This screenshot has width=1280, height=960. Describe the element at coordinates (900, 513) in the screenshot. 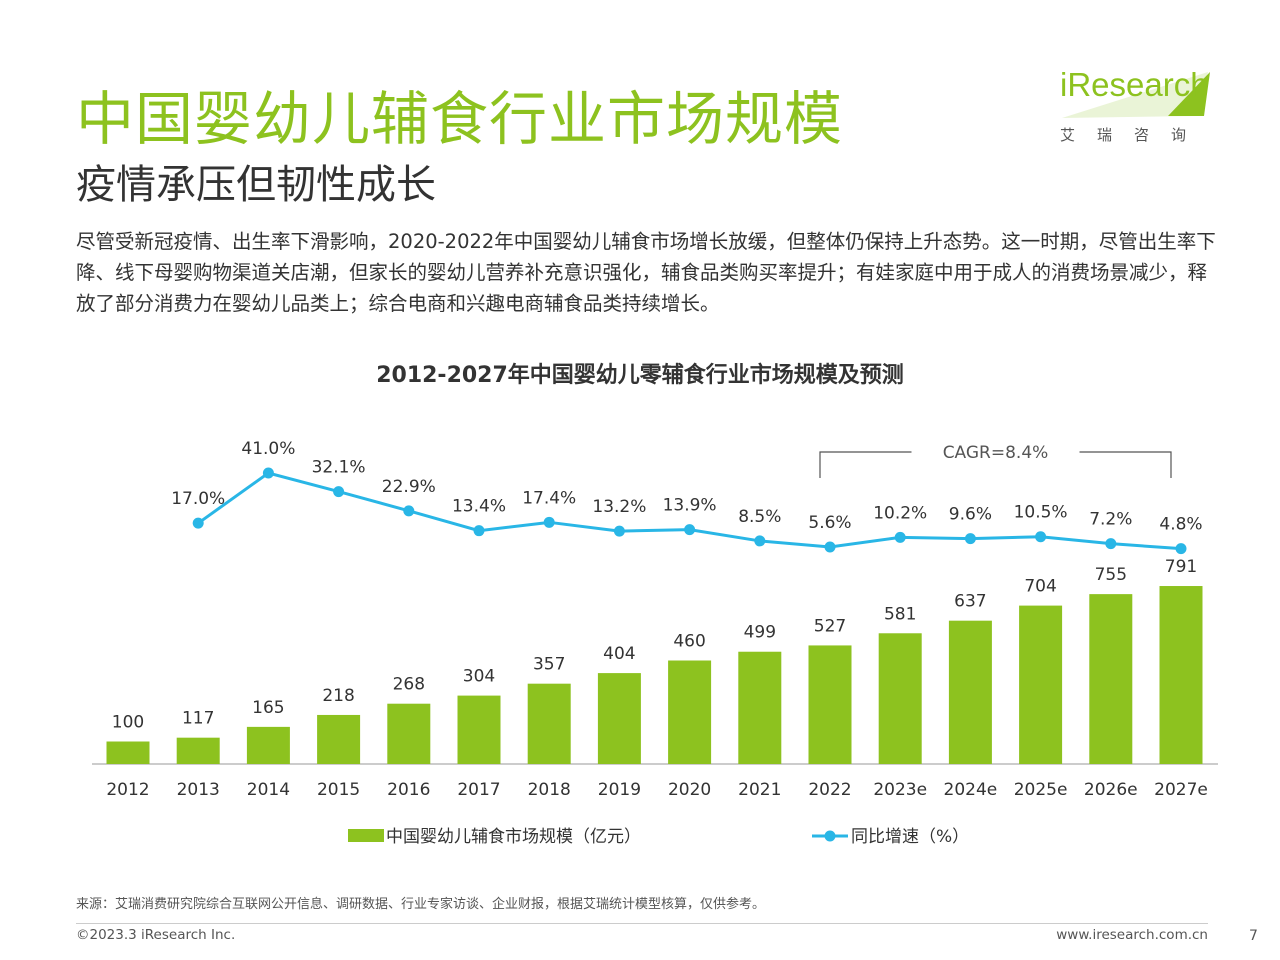

I see `growth-label-2023e: 10.2%` at that location.